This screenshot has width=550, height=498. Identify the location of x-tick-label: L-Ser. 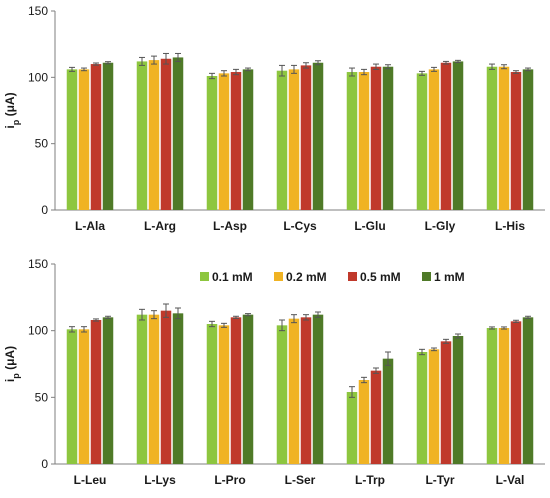
(300, 480).